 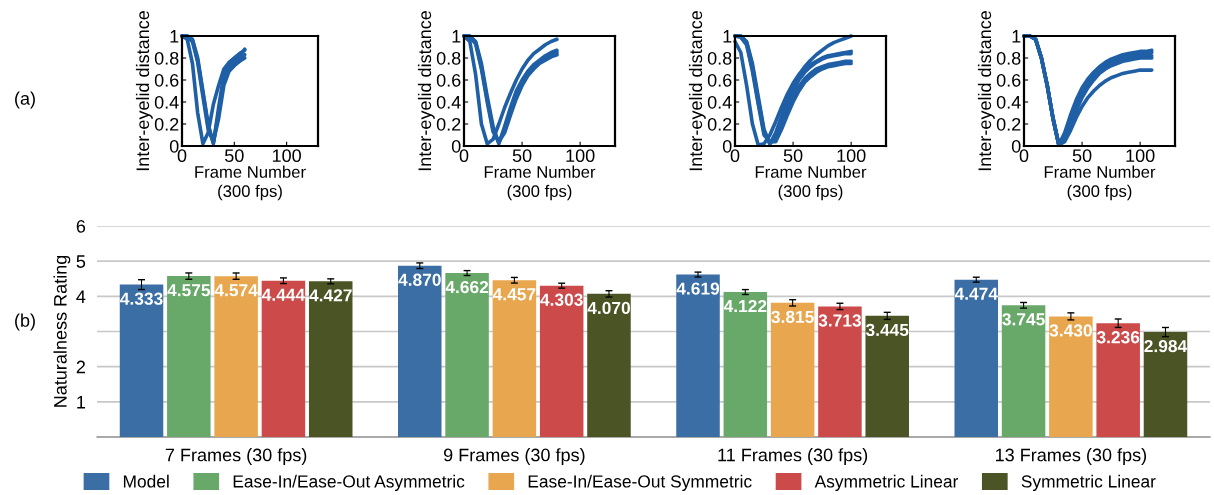 What do you see at coordinates (236, 456) in the screenshot?
I see `x-tick-label: 7 Frames (30 fps)` at bounding box center [236, 456].